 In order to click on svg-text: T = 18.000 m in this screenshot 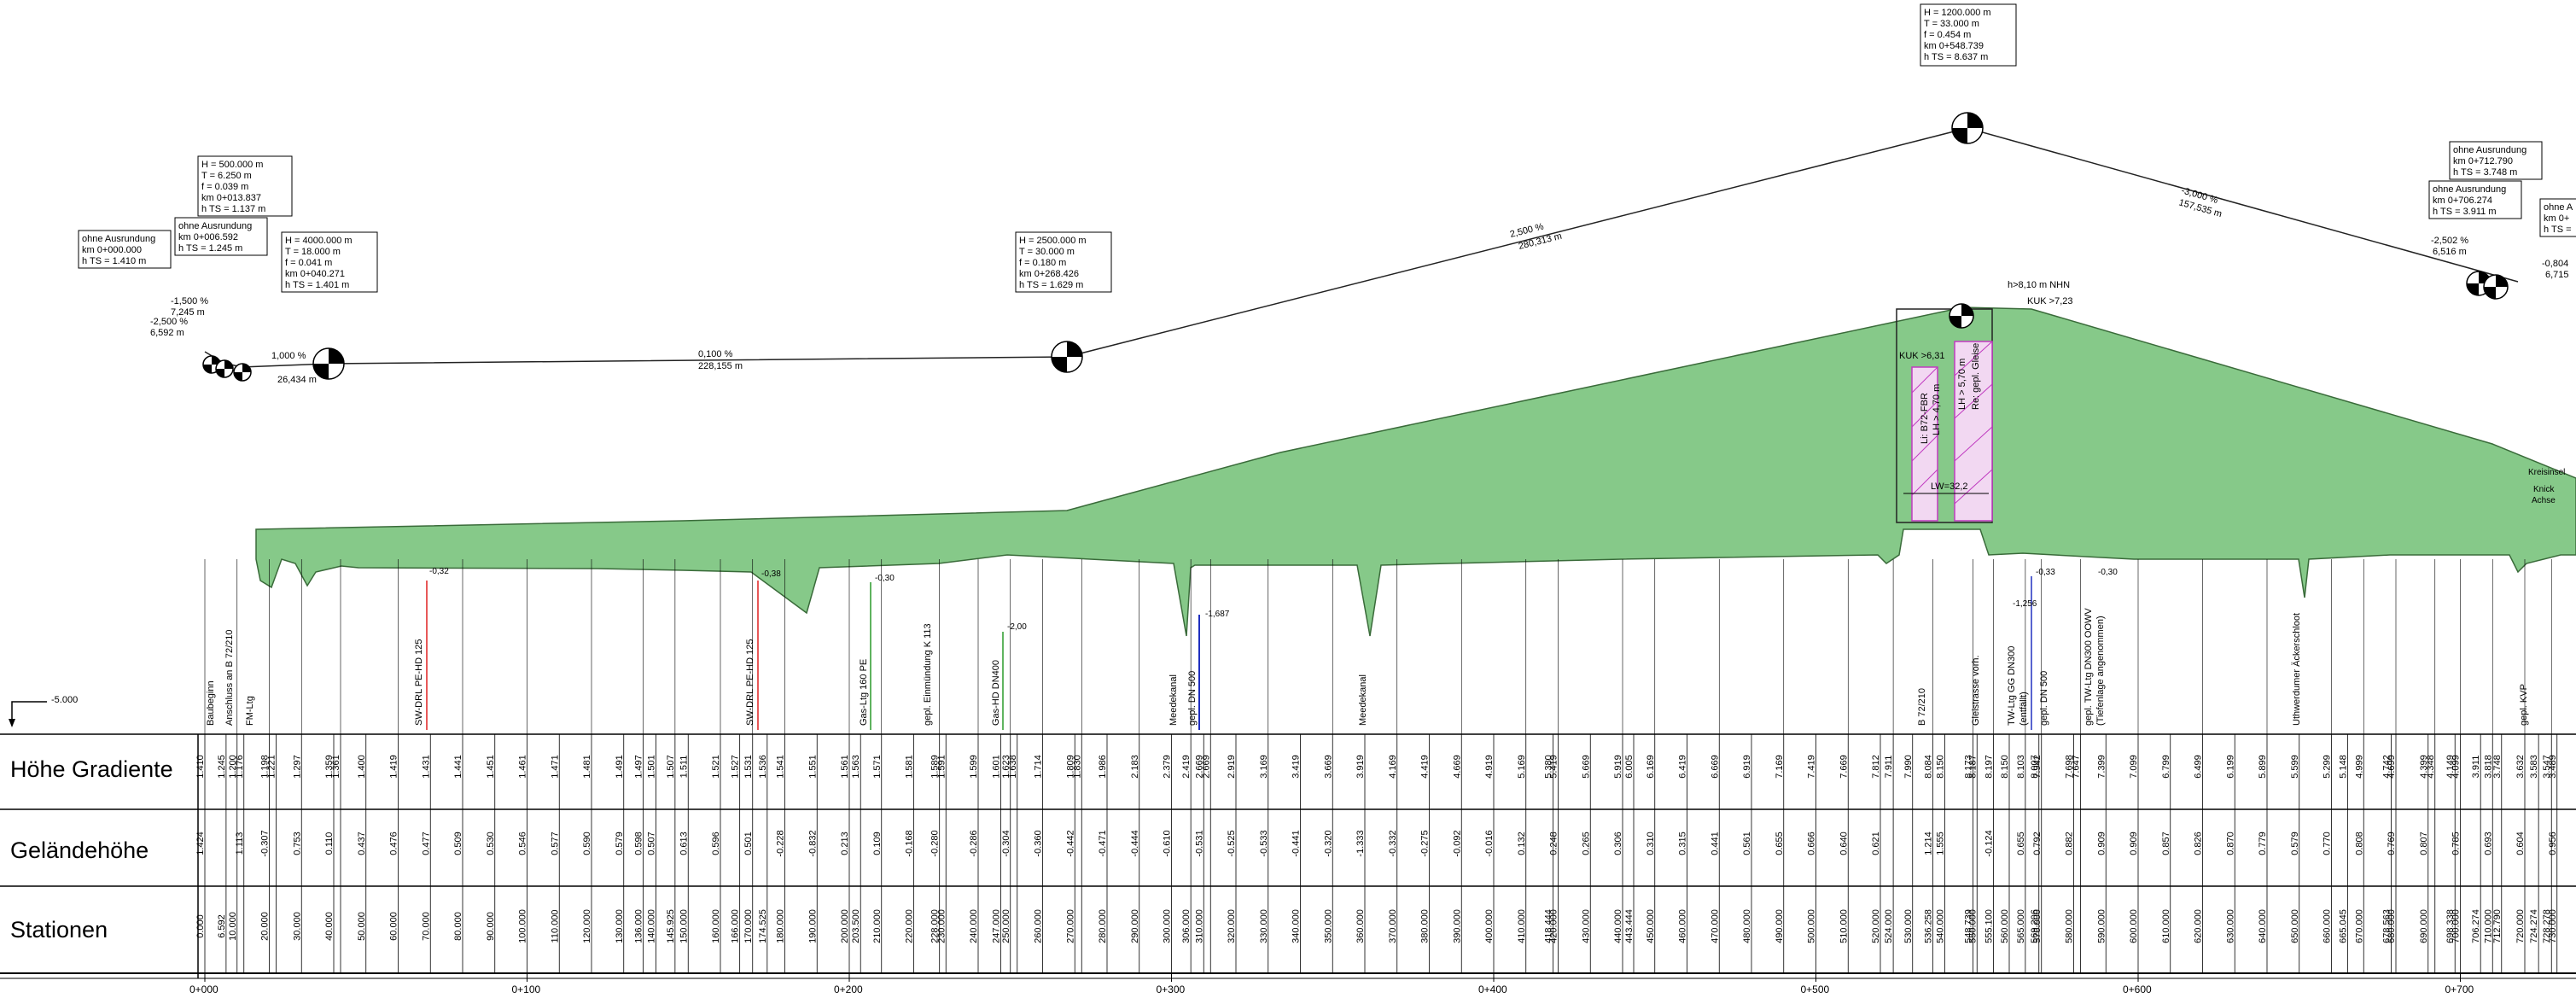, I will do `click(313, 252)`.